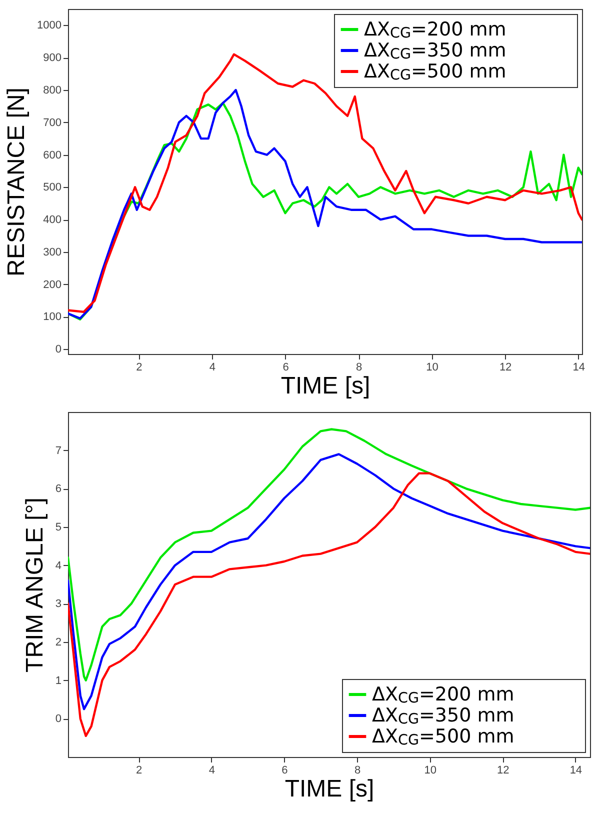 The height and width of the screenshot is (836, 599). What do you see at coordinates (49, 26) in the screenshot?
I see `y-tick-label: 1000` at bounding box center [49, 26].